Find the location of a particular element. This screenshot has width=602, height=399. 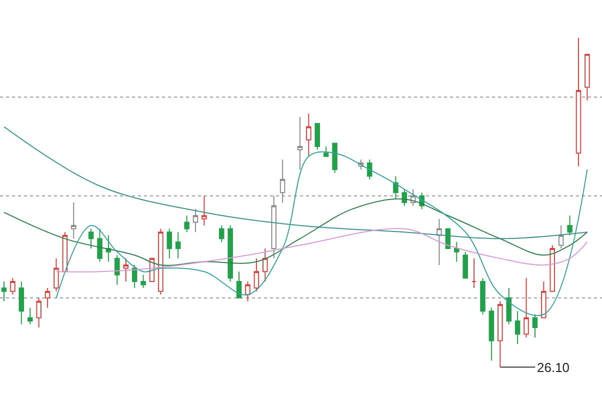

annotation: 26.10 is located at coordinates (553, 367).